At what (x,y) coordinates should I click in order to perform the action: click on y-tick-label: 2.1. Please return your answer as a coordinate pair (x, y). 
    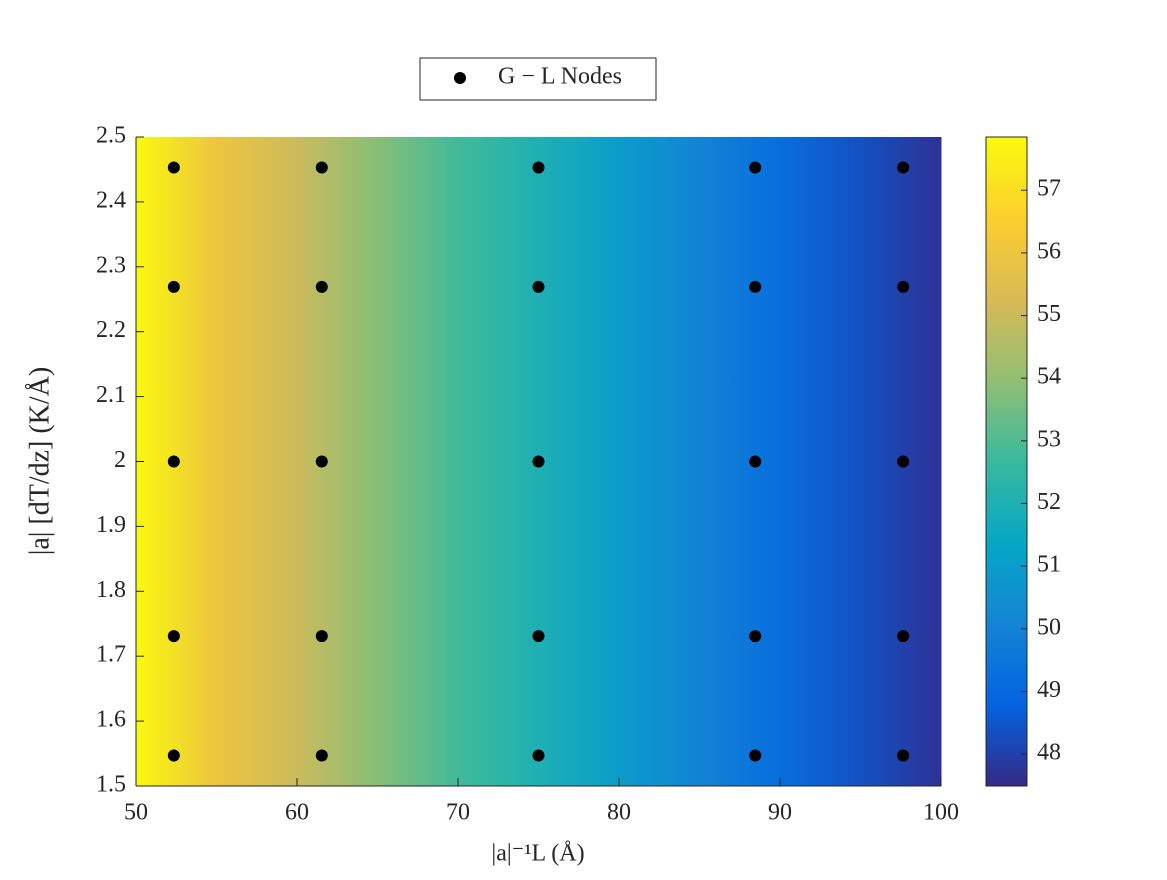
    Looking at the image, I should click on (111, 395).